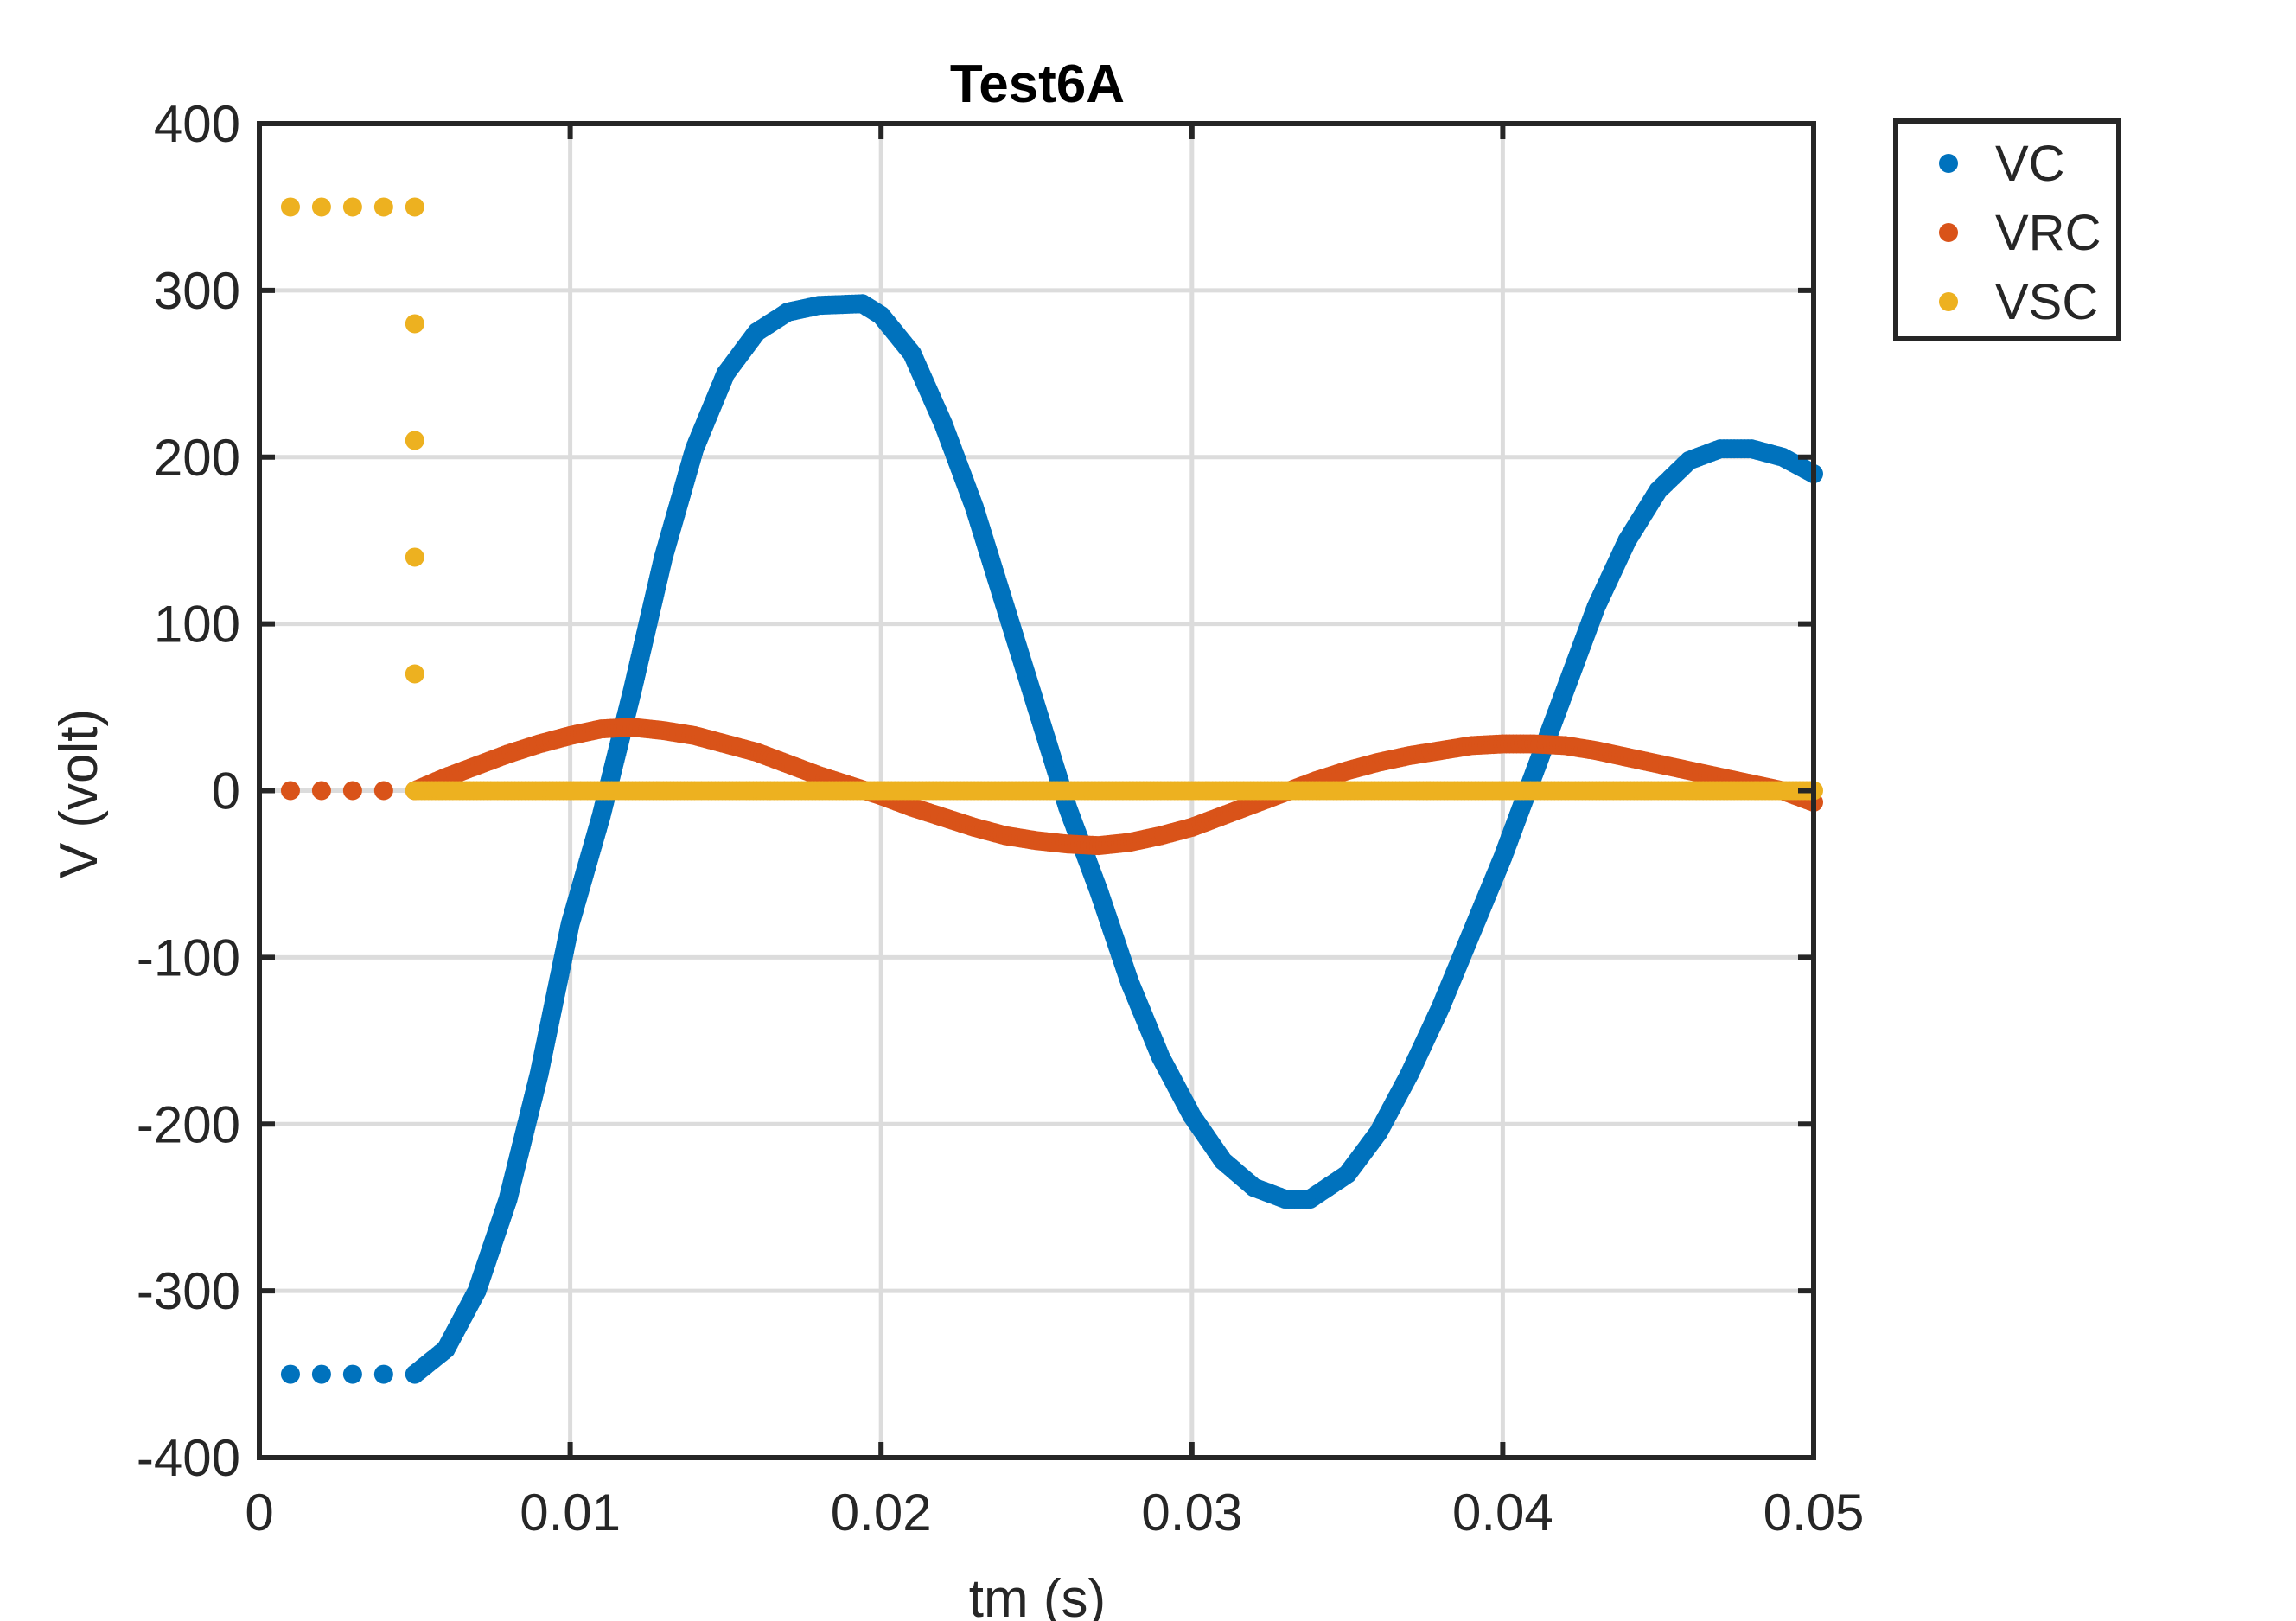 Image resolution: width=2296 pixels, height=1621 pixels. What do you see at coordinates (197, 124) in the screenshot?
I see `y-tick-label: 400` at bounding box center [197, 124].